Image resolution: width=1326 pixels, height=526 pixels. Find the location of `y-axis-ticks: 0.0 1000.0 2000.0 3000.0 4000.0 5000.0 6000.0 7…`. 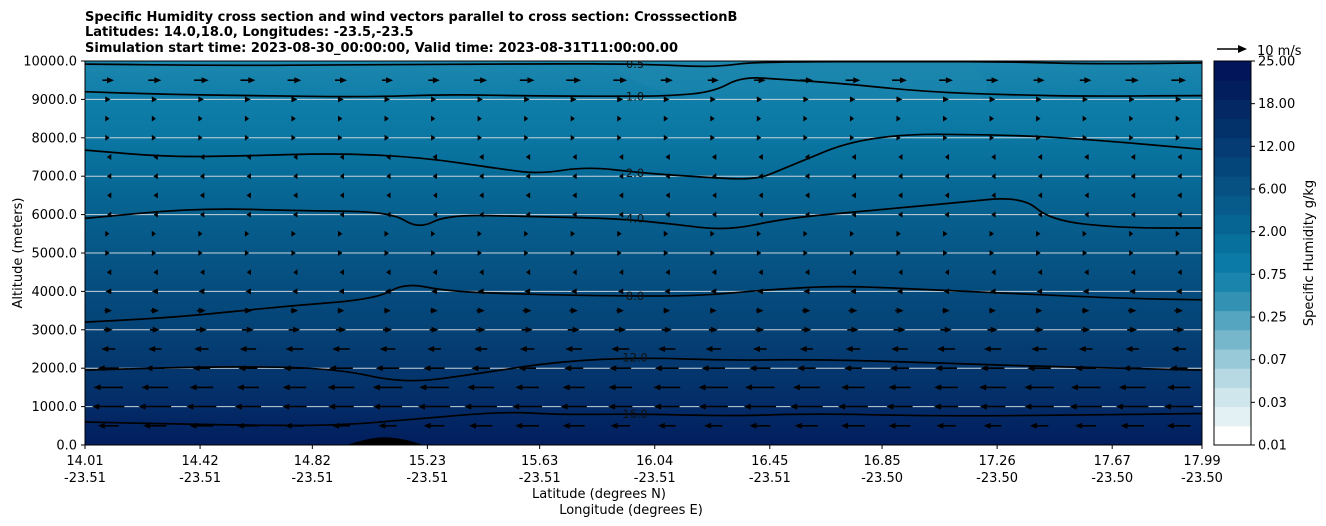

y-axis-ticks: 0.0 1000.0 2000.0 3000.0 4000.0 5000.0 6000.0 7… is located at coordinates (54, 254).